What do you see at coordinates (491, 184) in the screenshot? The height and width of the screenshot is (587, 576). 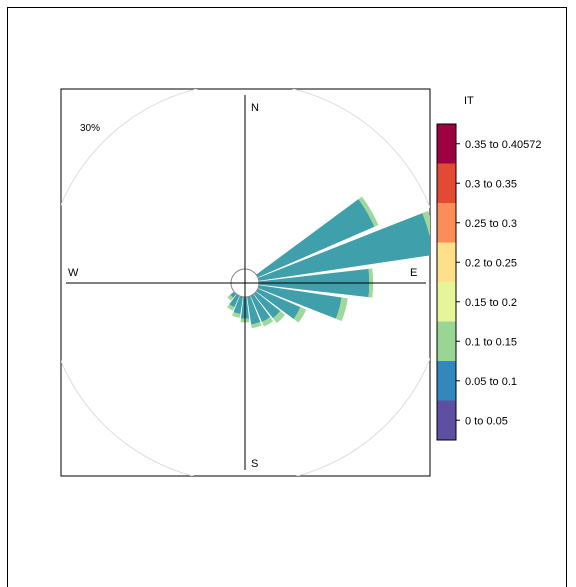 I see `legend-label-6: 0.3 to 0.35` at bounding box center [491, 184].